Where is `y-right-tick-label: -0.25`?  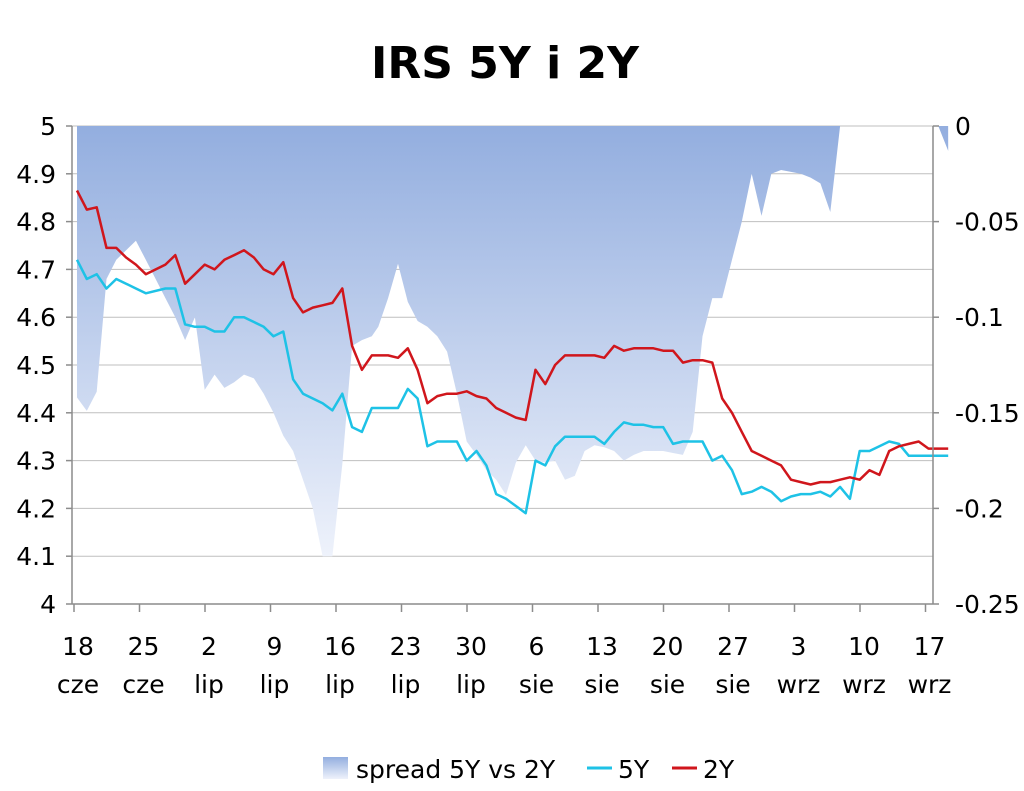 y-right-tick-label: -0.25 is located at coordinates (987, 604).